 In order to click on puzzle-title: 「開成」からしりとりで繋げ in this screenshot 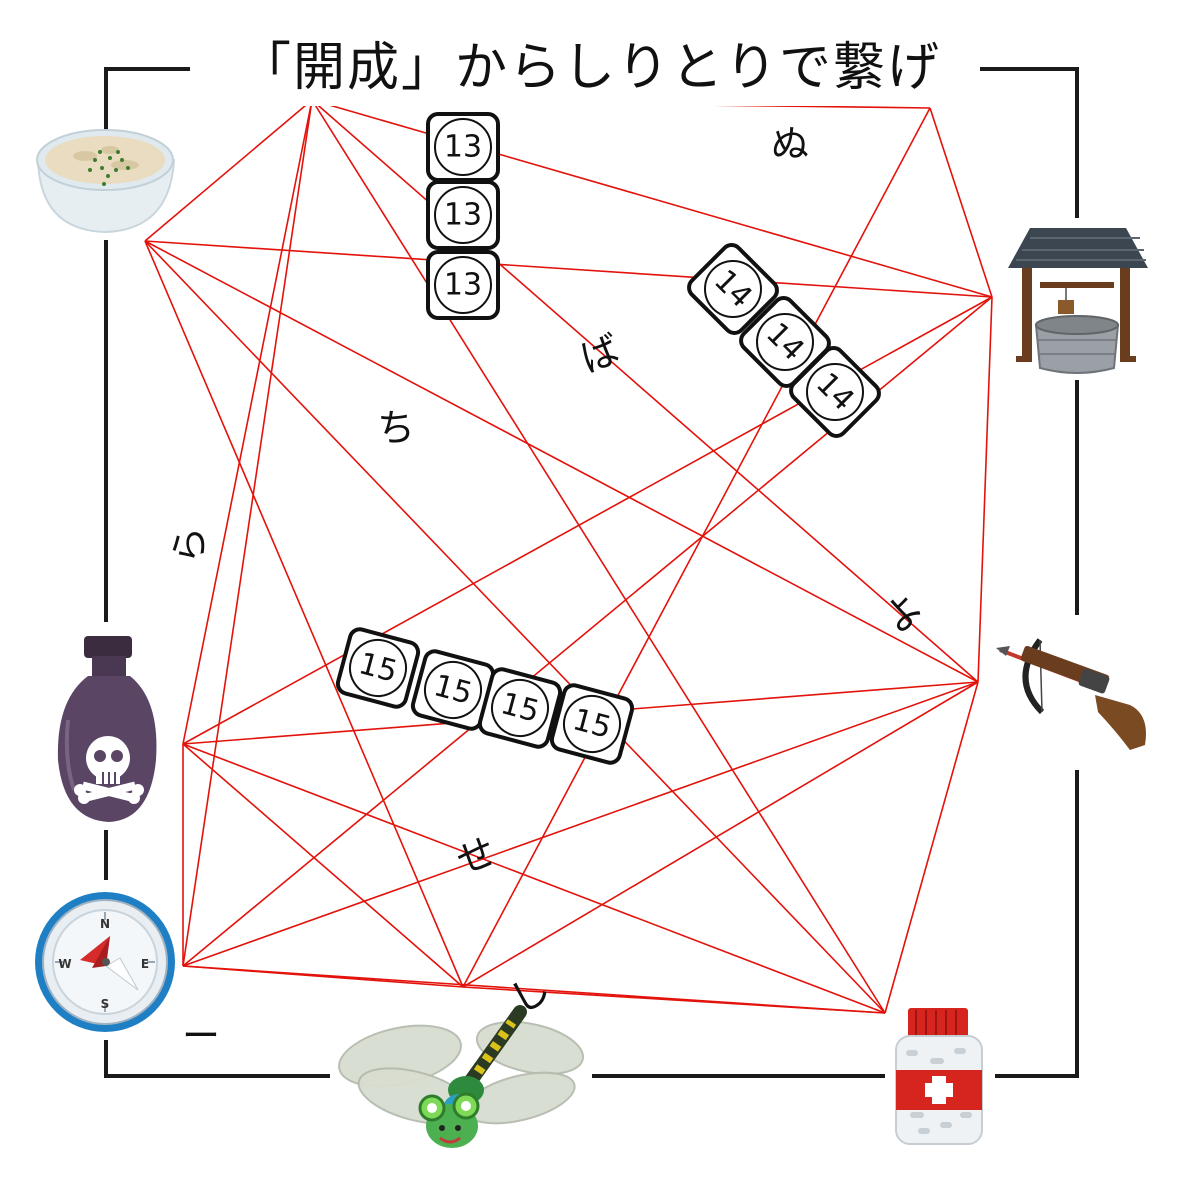, I will do `click(590, 68)`.